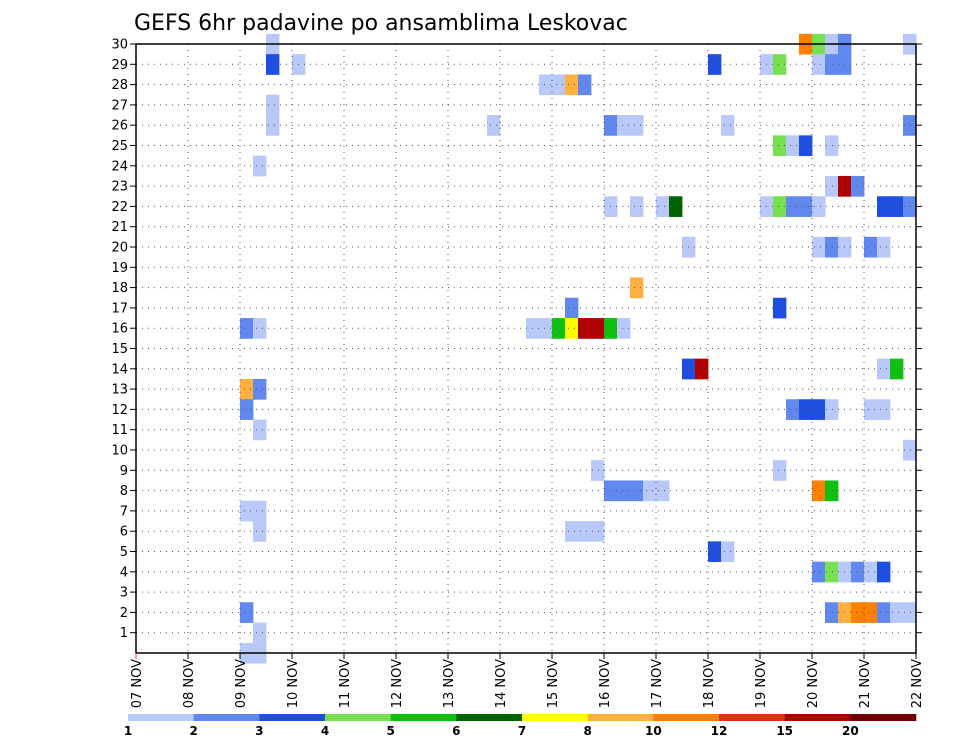 The image size is (960, 746). What do you see at coordinates (390, 731) in the screenshot?
I see `legend-label: 5` at bounding box center [390, 731].